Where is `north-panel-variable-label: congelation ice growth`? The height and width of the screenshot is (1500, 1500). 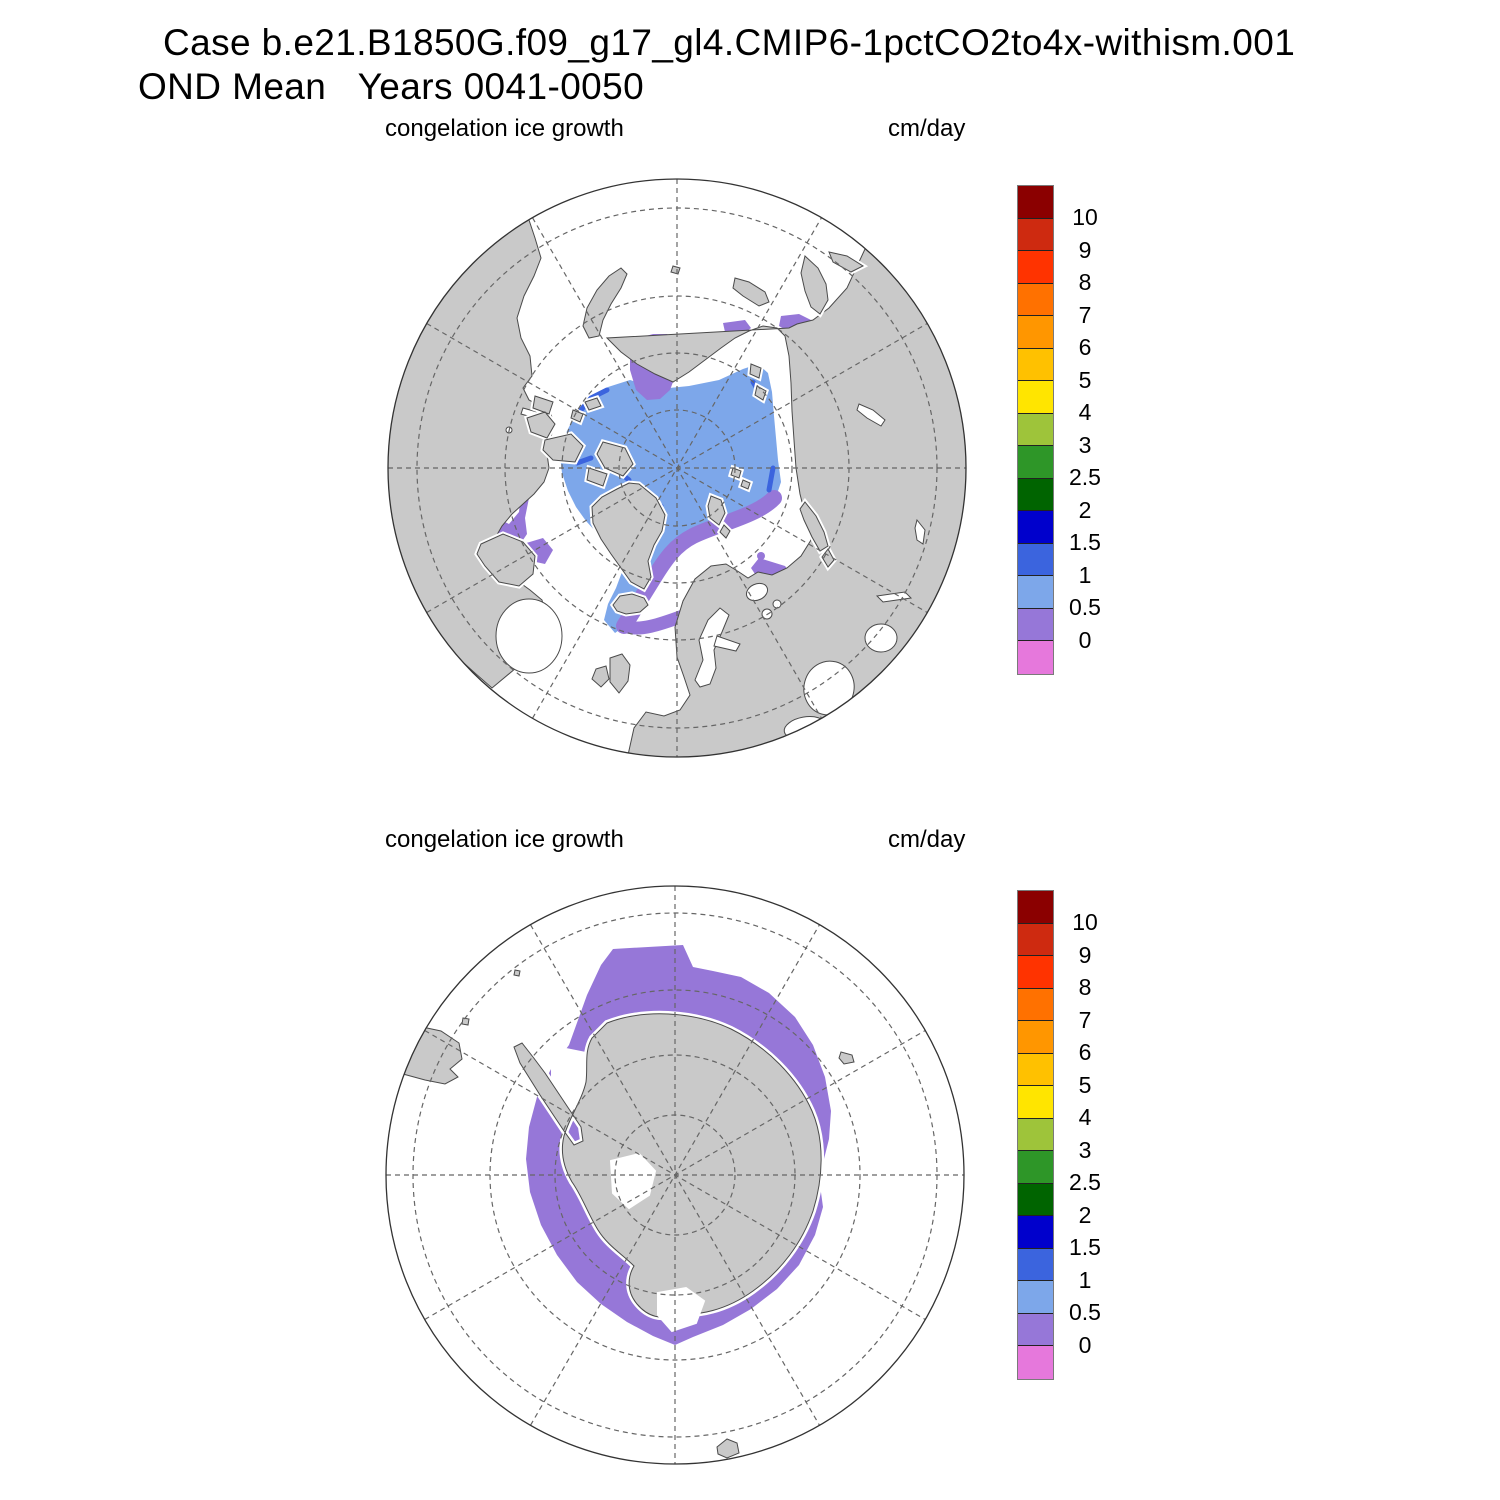
north-panel-variable-label: congelation ice growth is located at coordinates (504, 128).